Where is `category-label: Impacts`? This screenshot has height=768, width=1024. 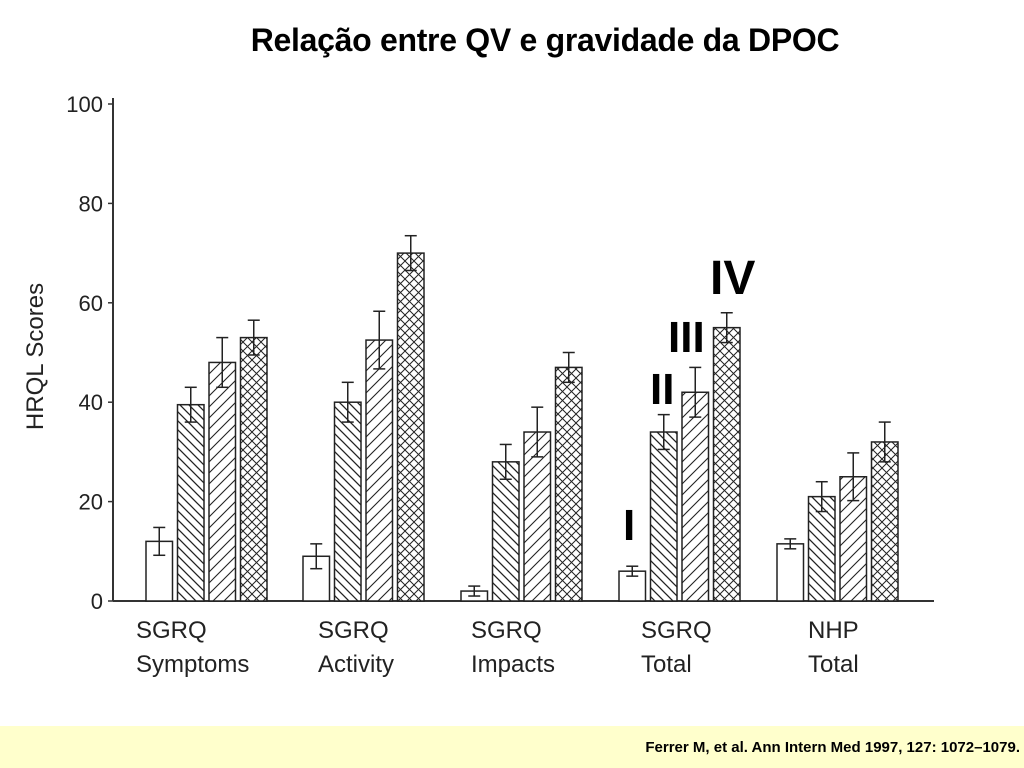 category-label: Impacts is located at coordinates (513, 664).